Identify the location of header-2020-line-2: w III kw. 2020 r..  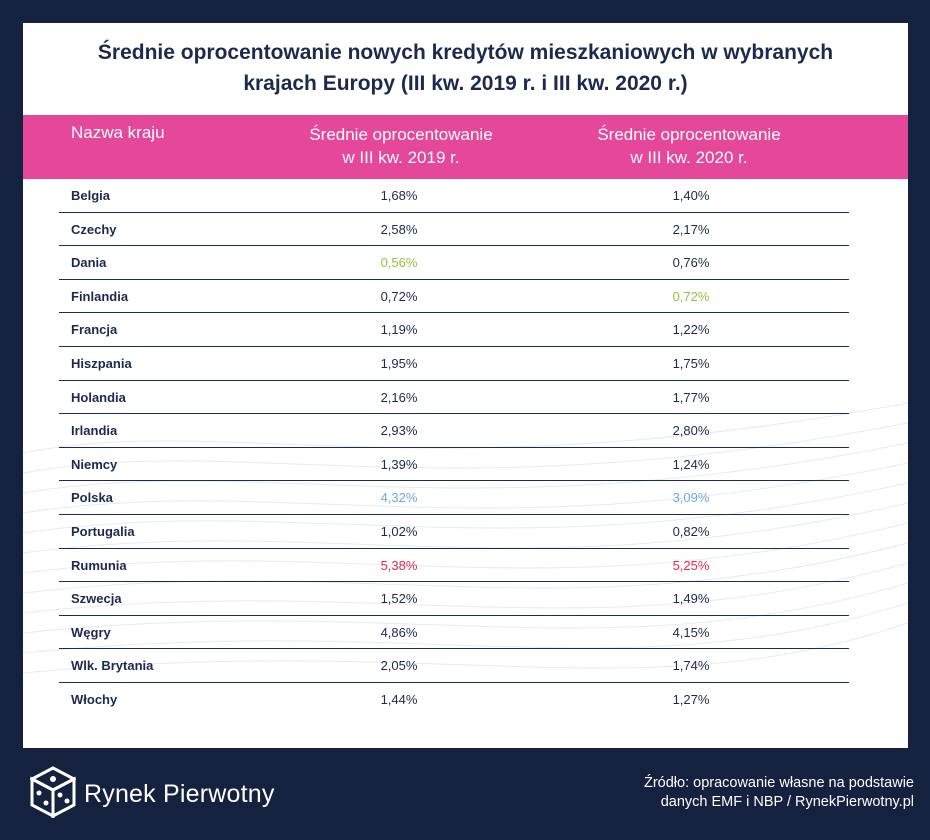
(689, 157).